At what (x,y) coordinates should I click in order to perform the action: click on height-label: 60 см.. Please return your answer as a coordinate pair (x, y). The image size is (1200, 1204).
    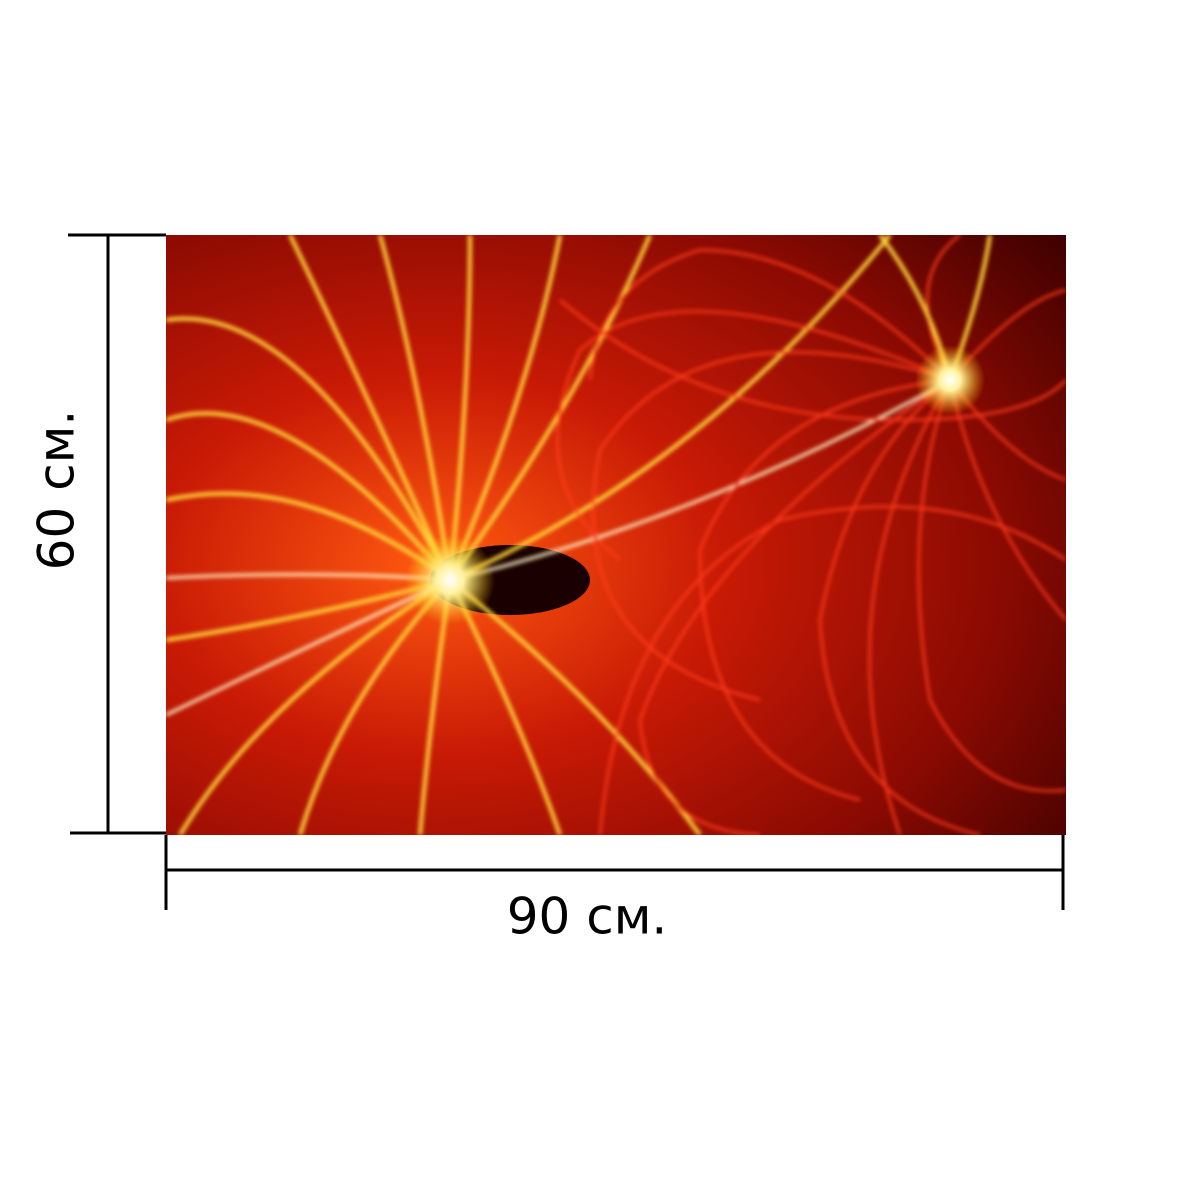
    Looking at the image, I should click on (57, 490).